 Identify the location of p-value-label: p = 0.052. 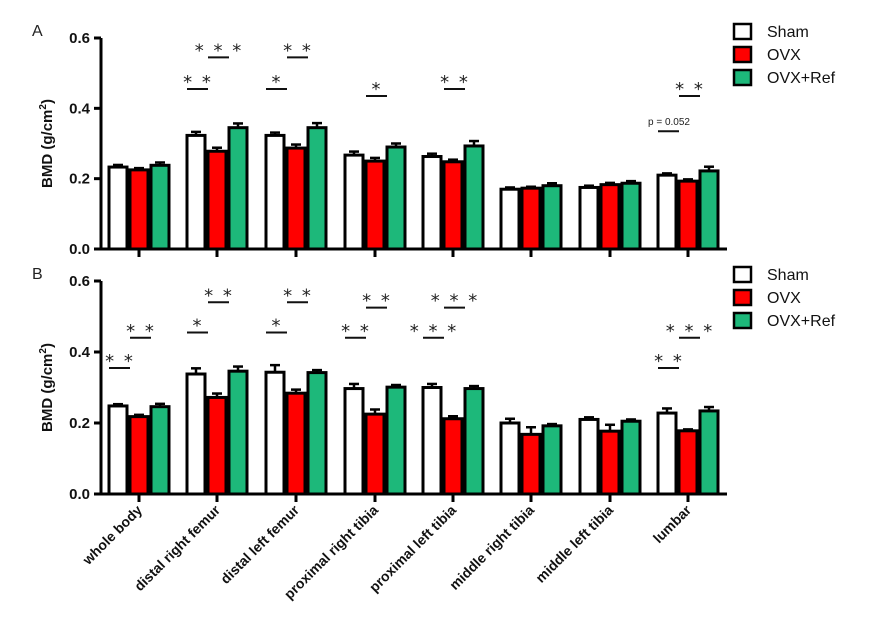
(669, 122).